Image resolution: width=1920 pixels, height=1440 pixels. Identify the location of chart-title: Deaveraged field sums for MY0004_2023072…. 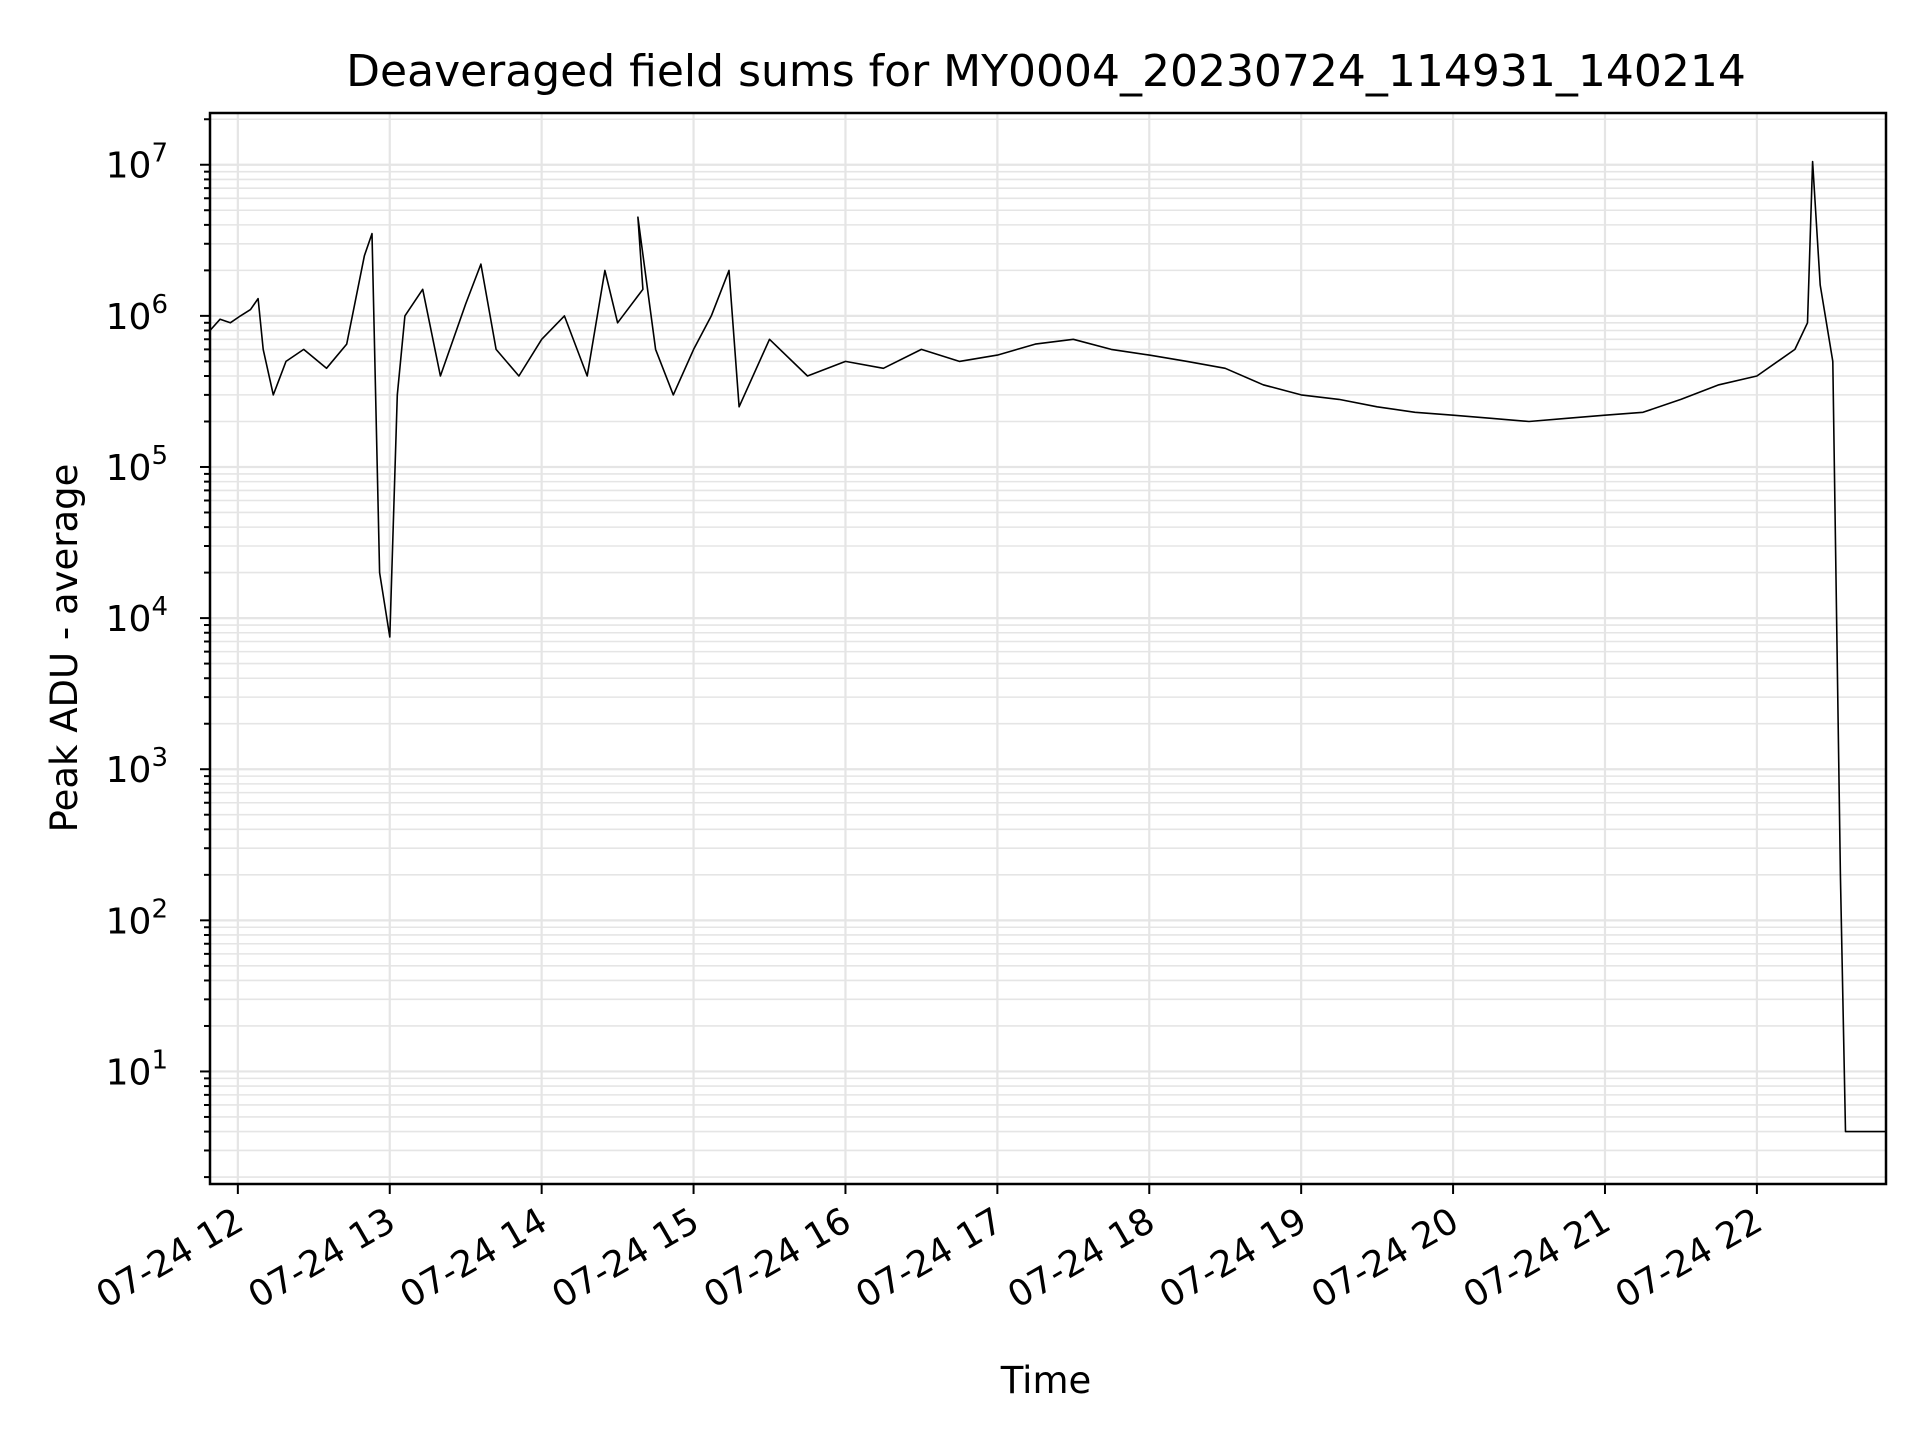
(1046, 71).